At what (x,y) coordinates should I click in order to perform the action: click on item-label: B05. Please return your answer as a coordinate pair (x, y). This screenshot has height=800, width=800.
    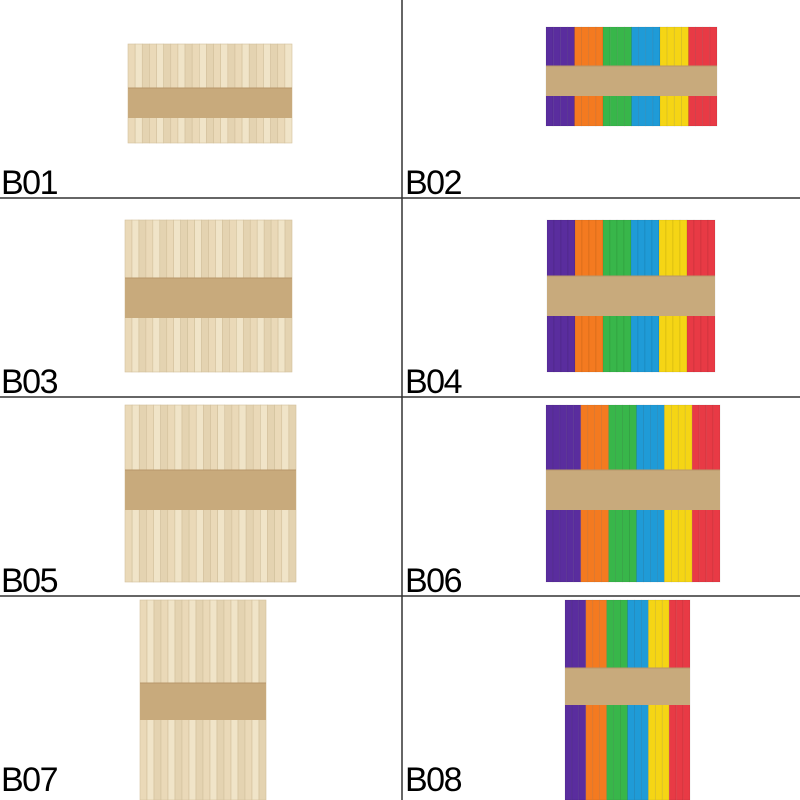
    Looking at the image, I should click on (29, 581).